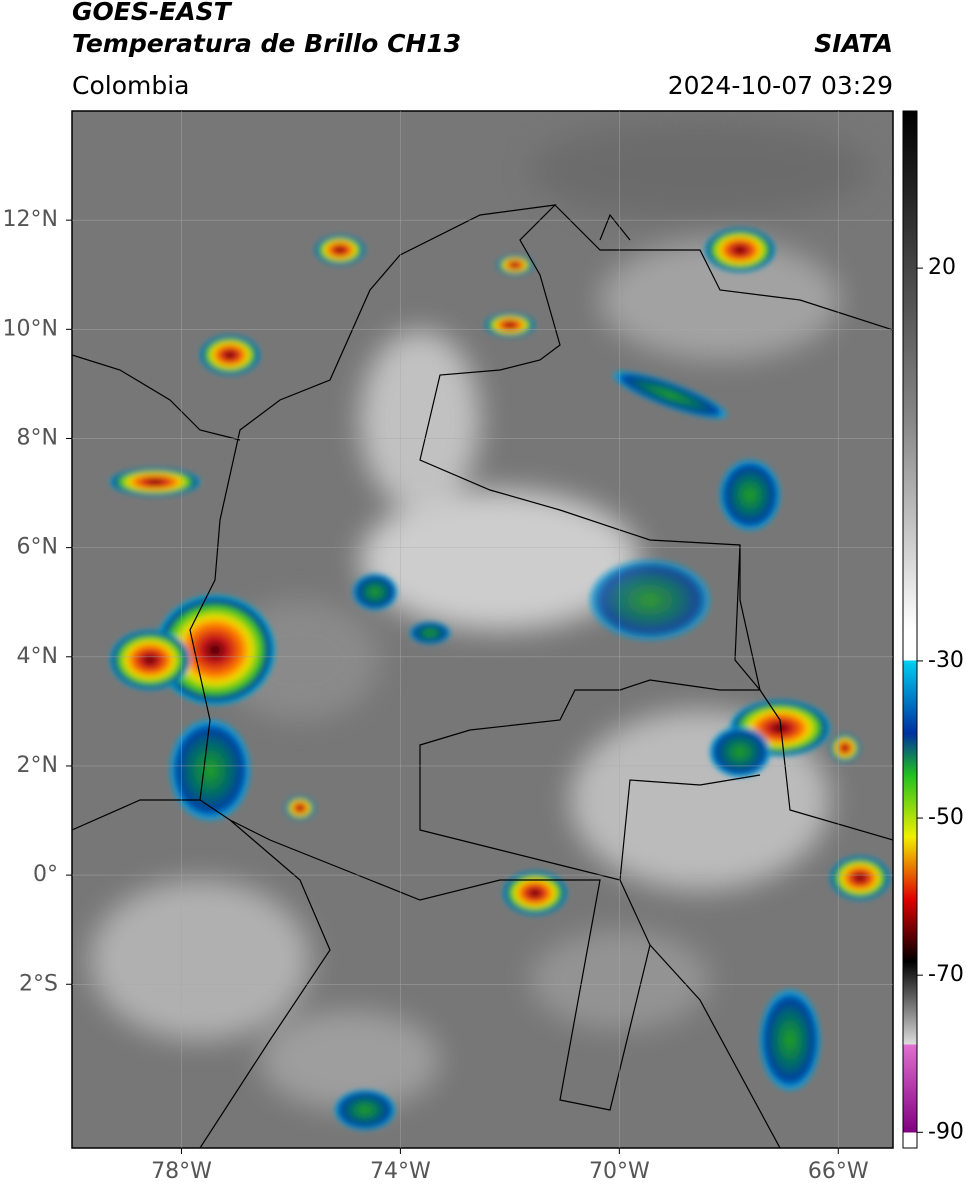 The image size is (966, 1194). What do you see at coordinates (853, 43) in the screenshot?
I see `source: SIATA` at bounding box center [853, 43].